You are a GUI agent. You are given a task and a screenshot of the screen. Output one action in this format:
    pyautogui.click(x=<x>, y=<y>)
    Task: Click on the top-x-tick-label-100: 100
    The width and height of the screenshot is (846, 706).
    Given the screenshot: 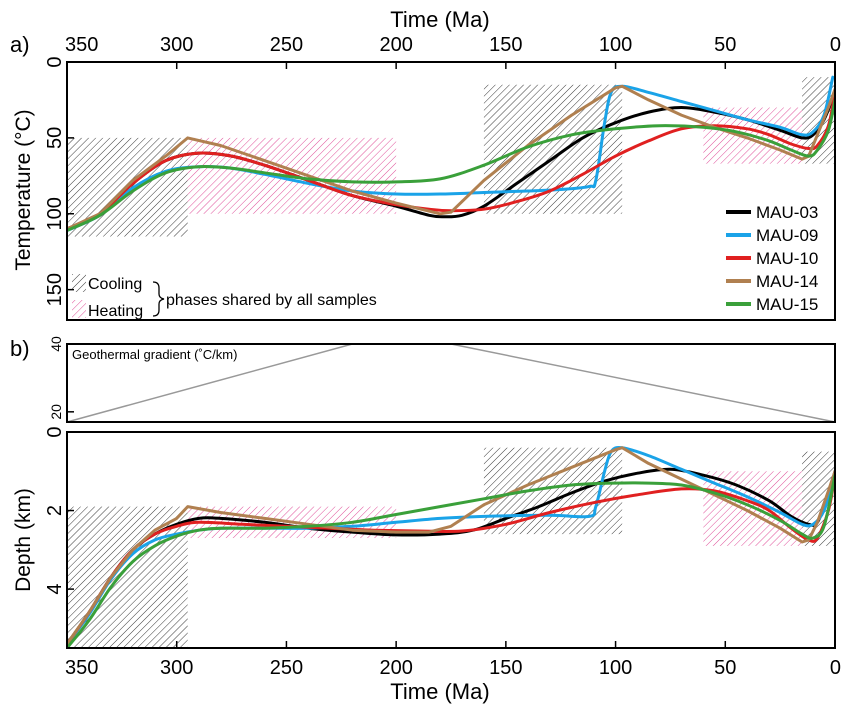 What is the action you would take?
    pyautogui.click(x=615, y=45)
    